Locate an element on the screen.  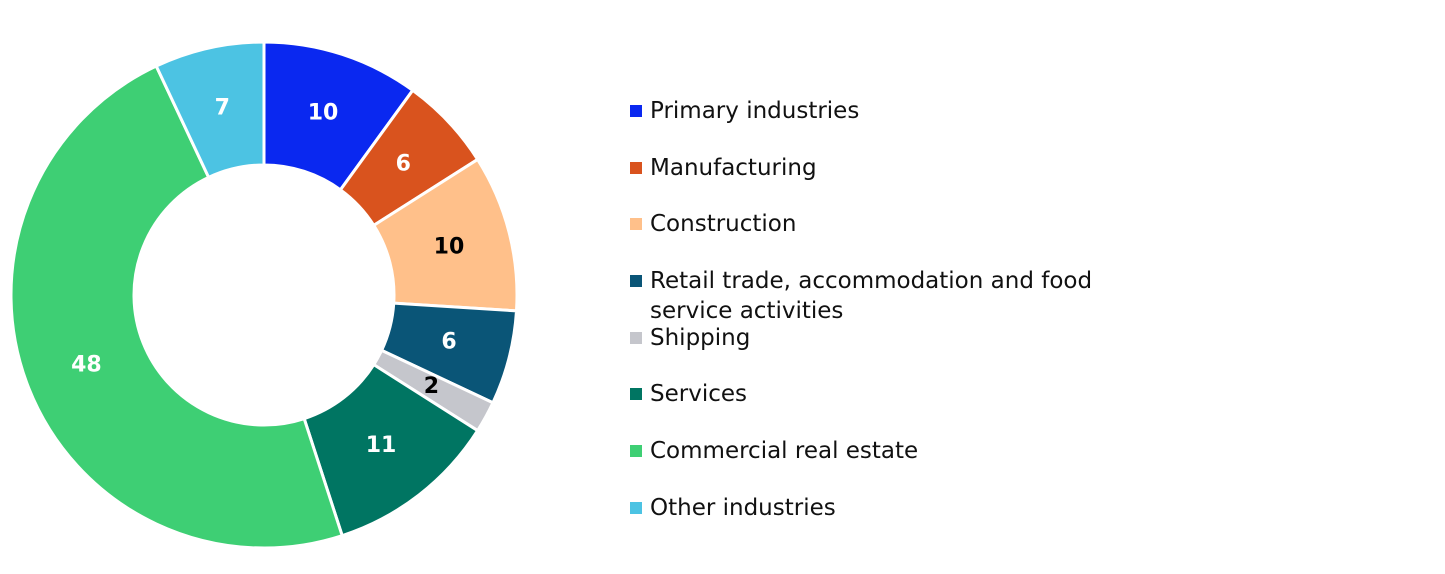
legend-item: Primary industries is located at coordinates (880, 124).